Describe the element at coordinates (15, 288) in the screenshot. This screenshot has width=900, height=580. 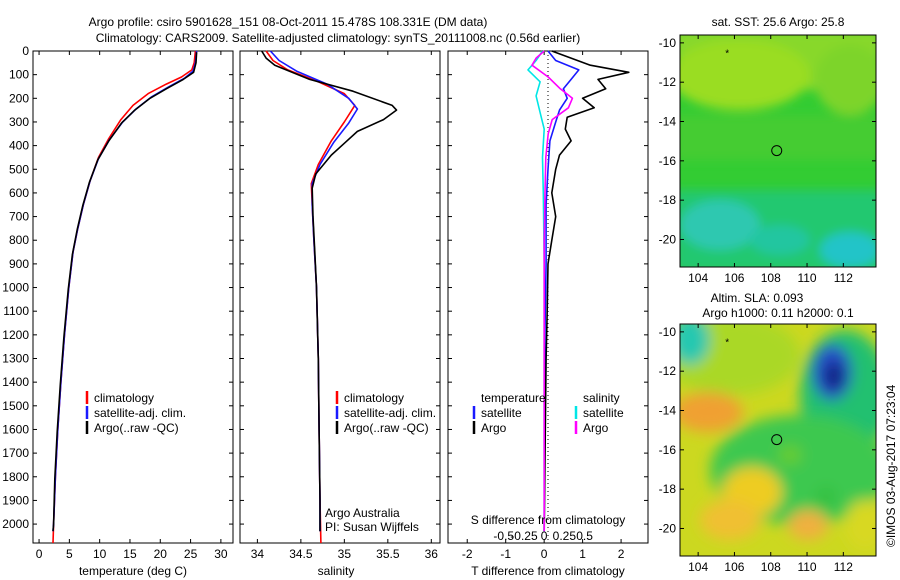
I see `depth-tick-label: 1000` at that location.